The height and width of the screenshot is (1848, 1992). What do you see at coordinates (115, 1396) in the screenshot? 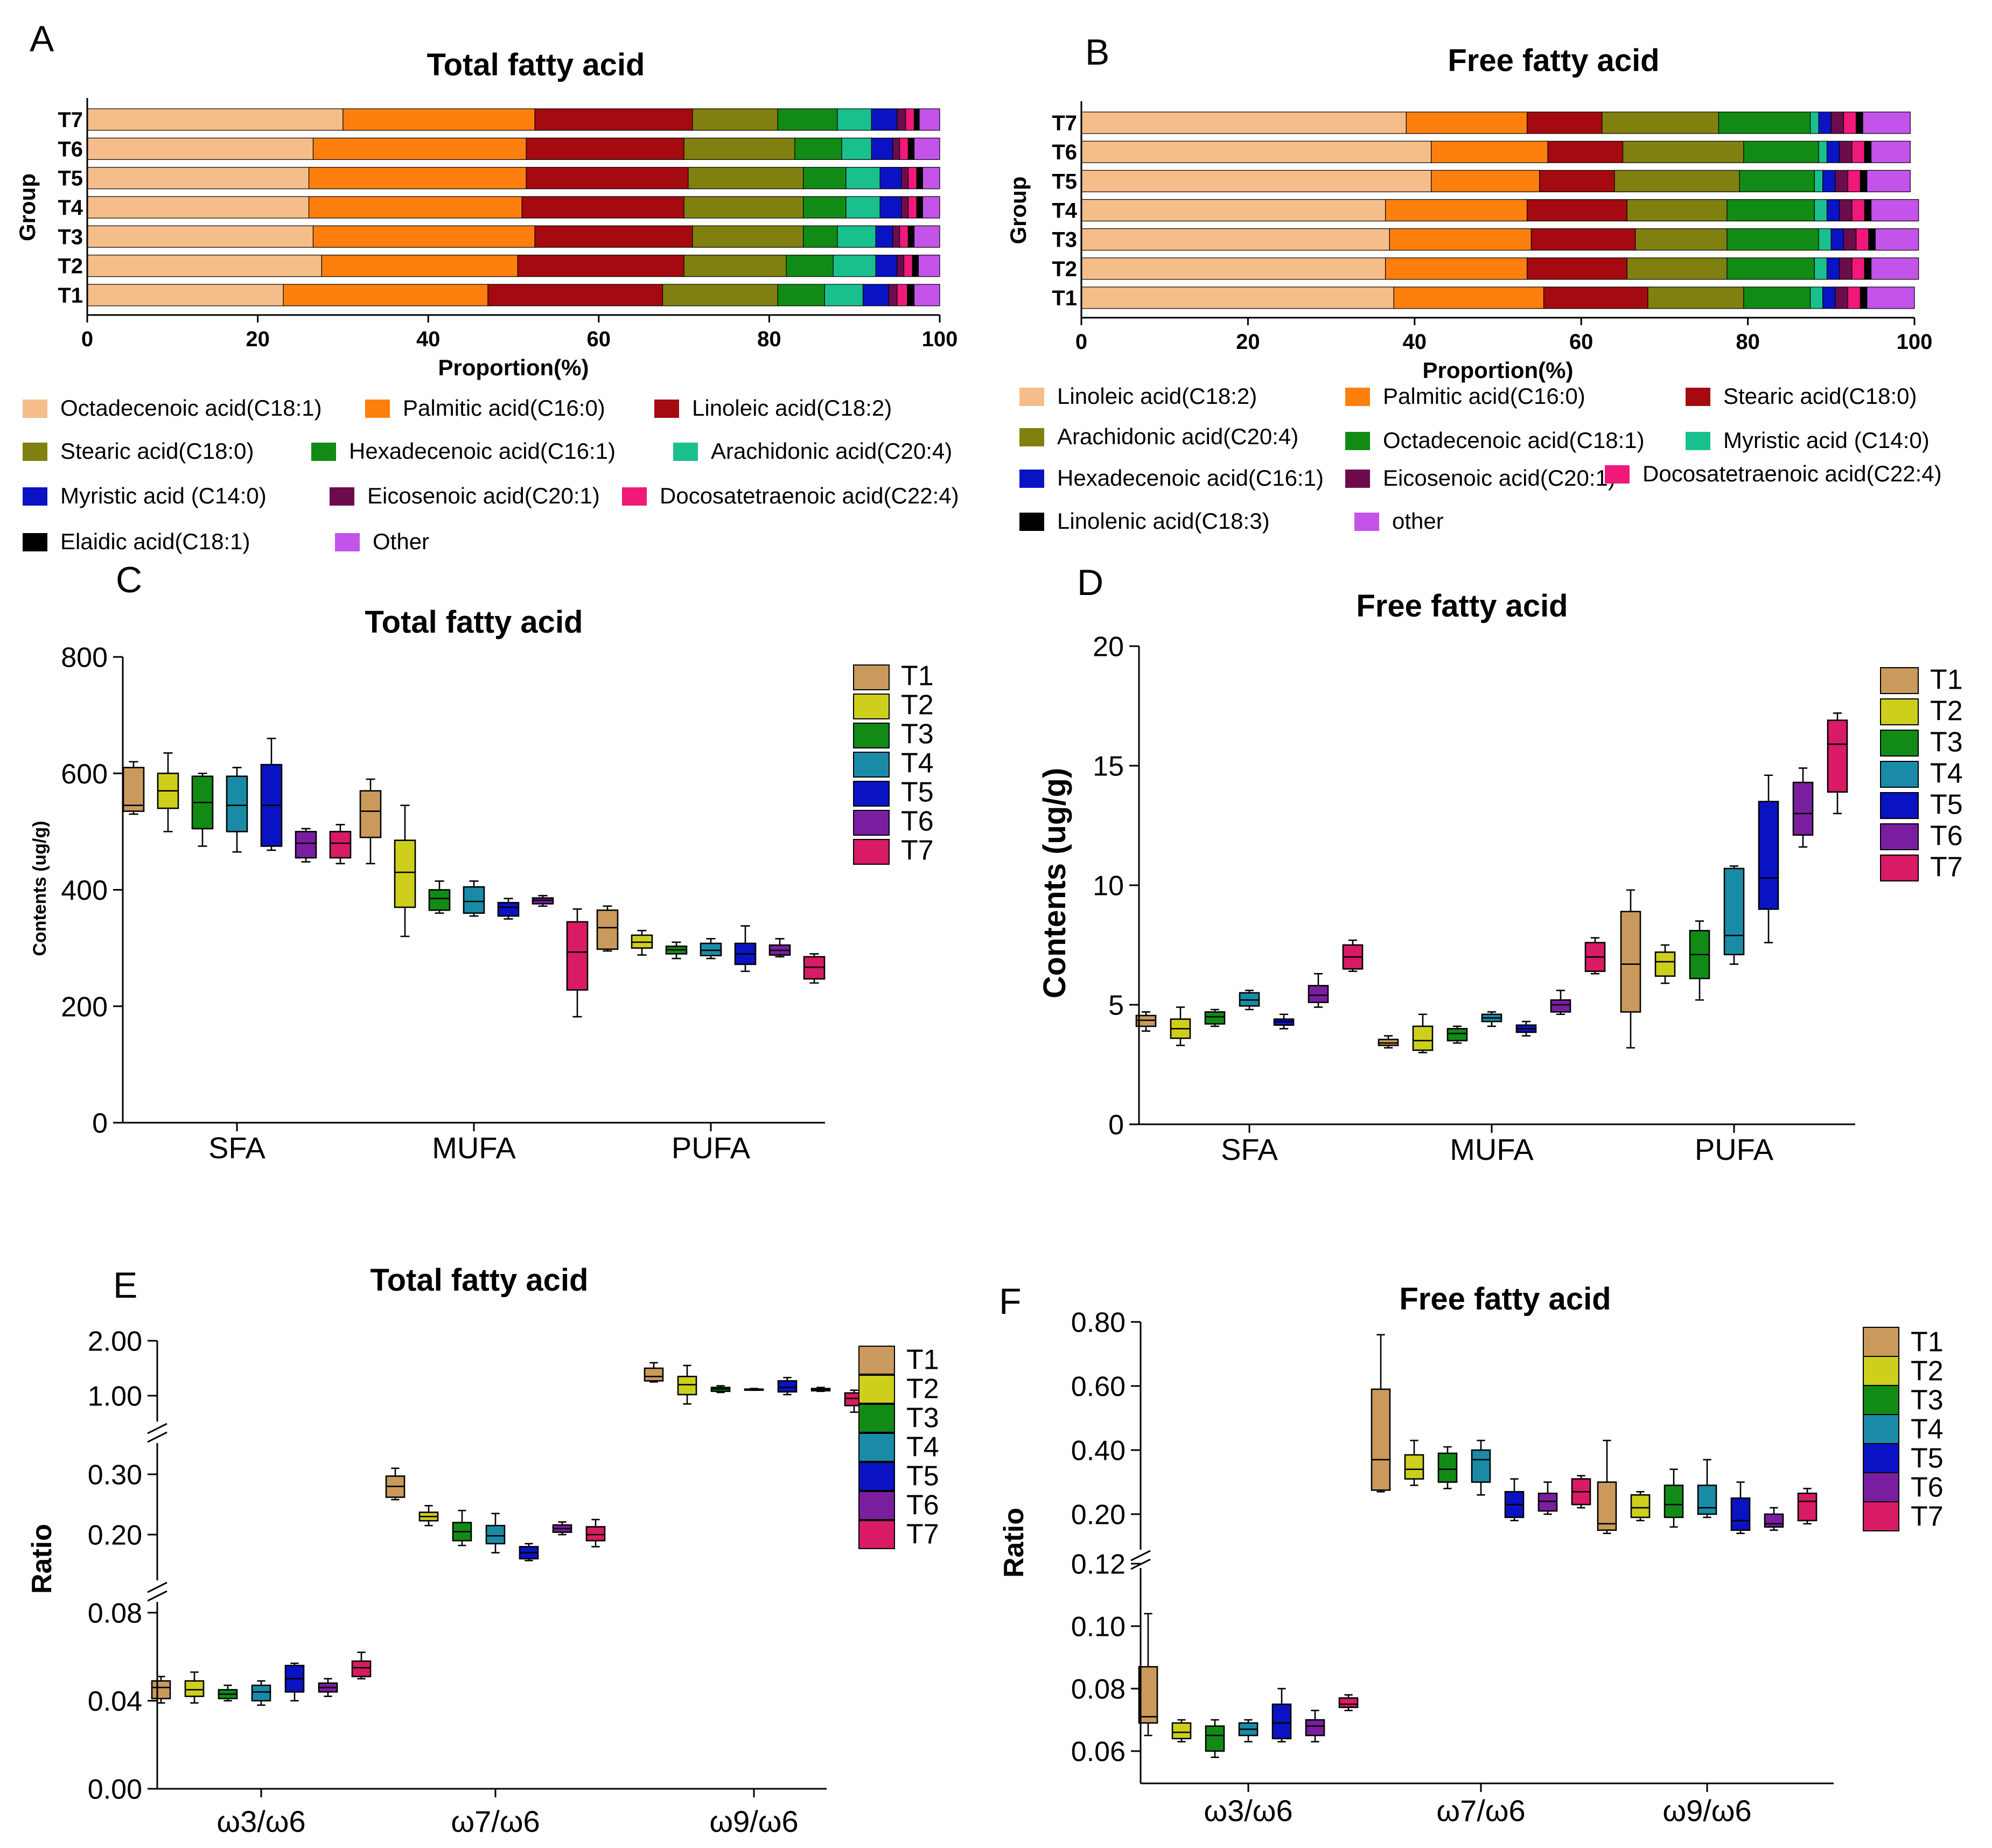
I see `y-tick-label: 1.00` at bounding box center [115, 1396].